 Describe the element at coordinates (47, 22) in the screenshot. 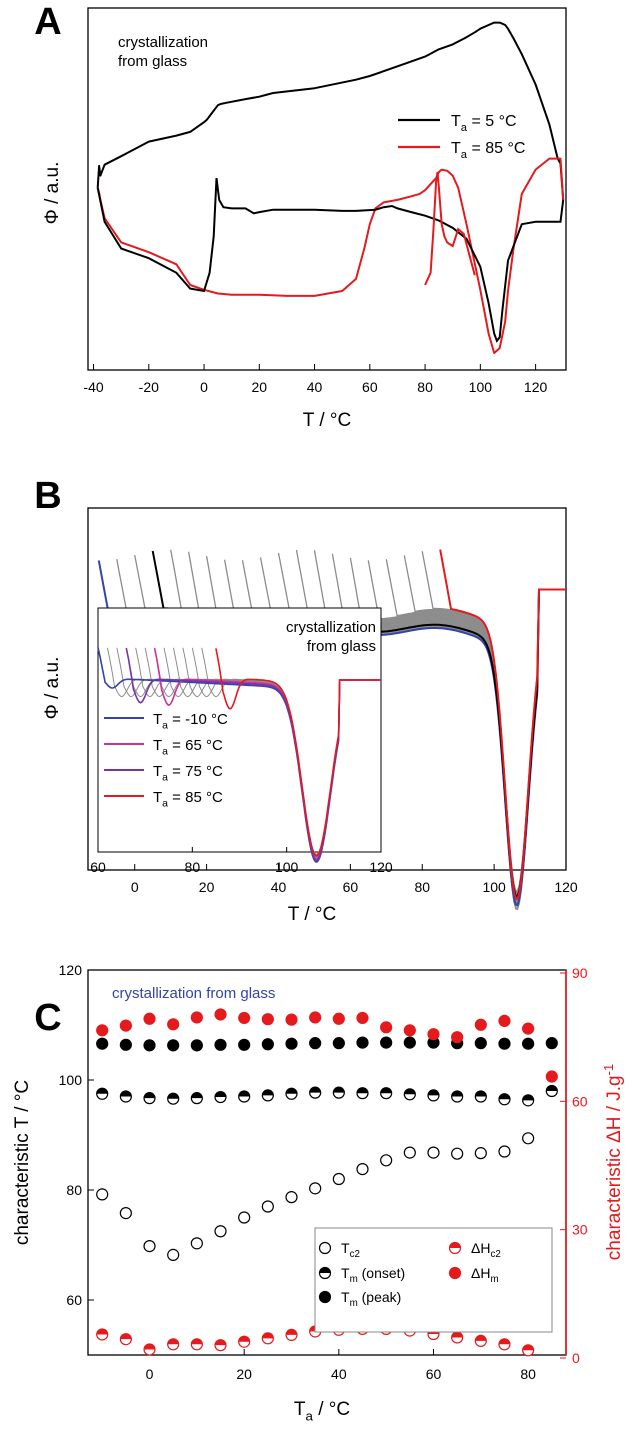

I see `panel-letter-a: A` at that location.